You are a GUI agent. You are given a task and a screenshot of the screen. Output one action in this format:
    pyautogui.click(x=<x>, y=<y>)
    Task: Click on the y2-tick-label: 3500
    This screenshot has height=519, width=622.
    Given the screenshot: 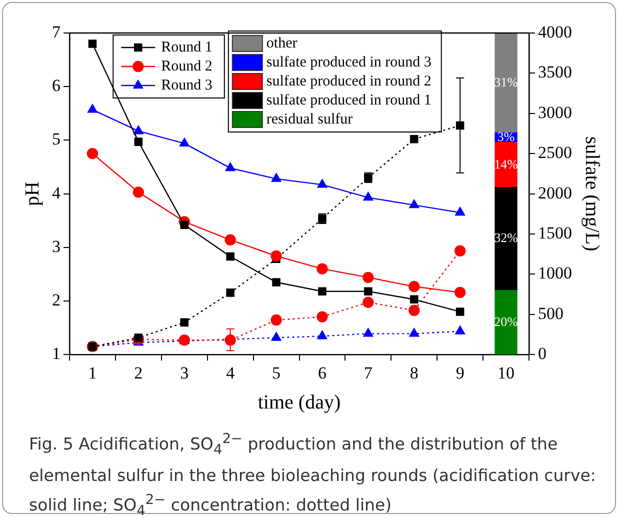 What is the action you would take?
    pyautogui.click(x=555, y=72)
    